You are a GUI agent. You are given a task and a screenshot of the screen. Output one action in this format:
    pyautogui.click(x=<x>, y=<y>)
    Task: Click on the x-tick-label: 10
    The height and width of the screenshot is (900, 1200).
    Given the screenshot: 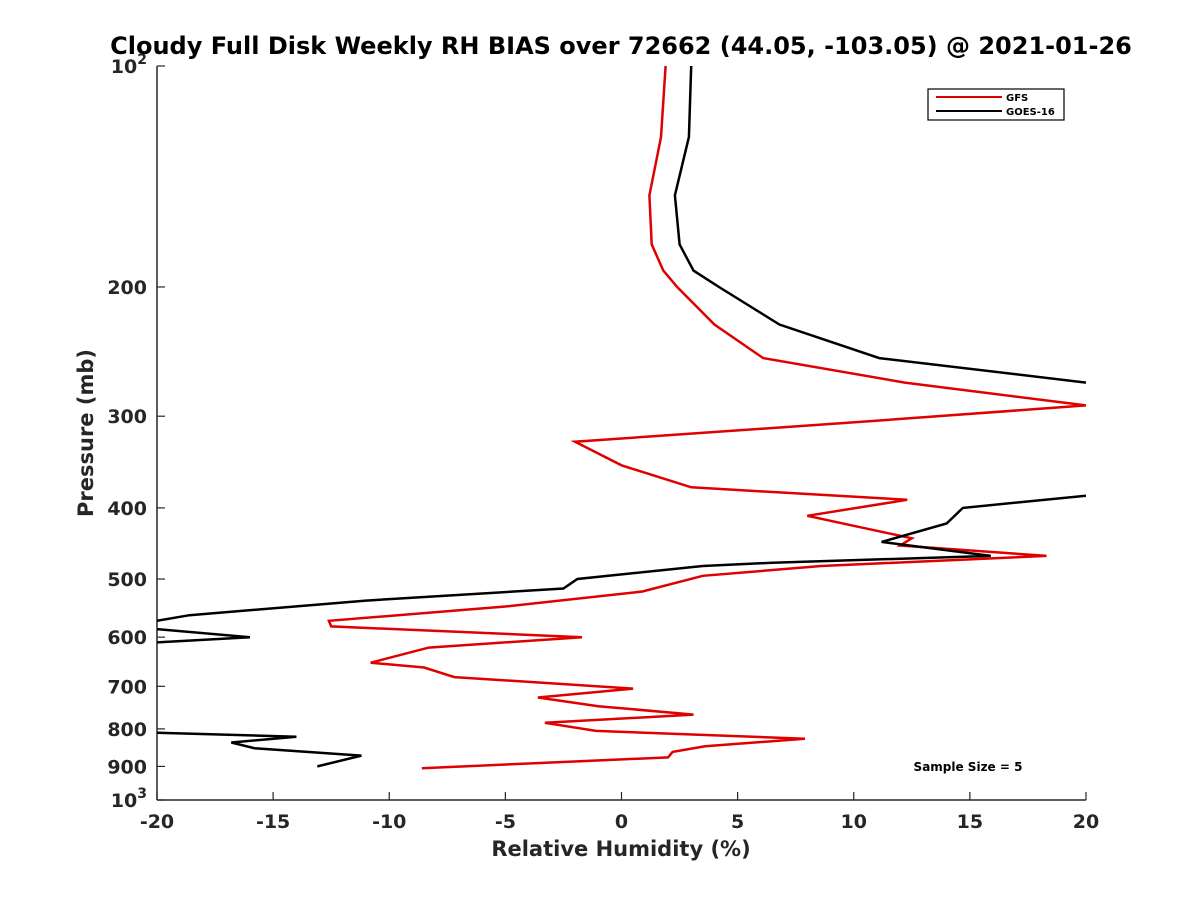 What is the action you would take?
    pyautogui.click(x=854, y=822)
    